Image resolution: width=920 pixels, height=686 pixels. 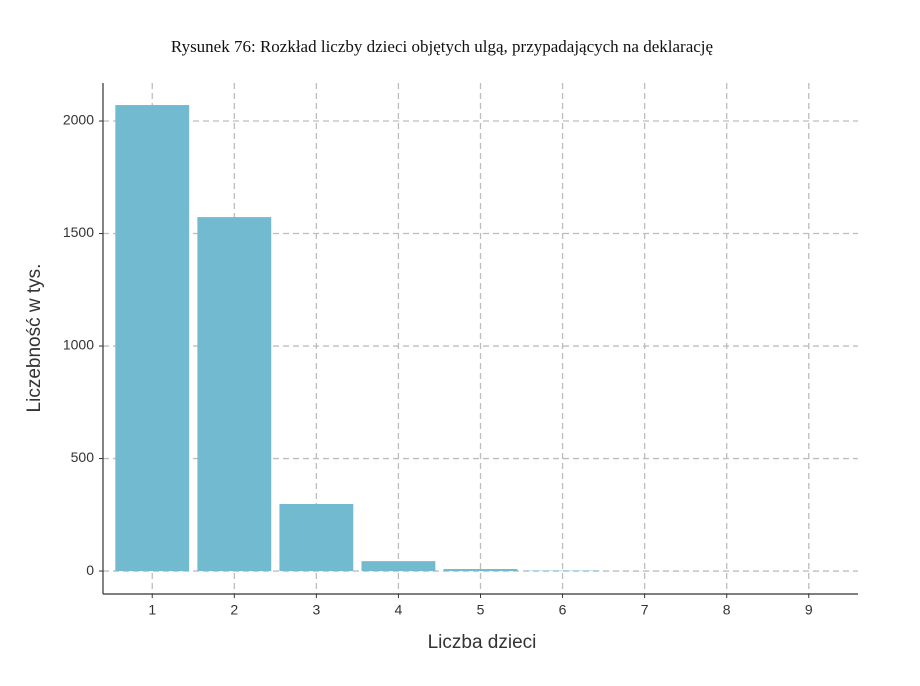 What do you see at coordinates (809, 610) in the screenshot?
I see `x-tick-label: 9` at bounding box center [809, 610].